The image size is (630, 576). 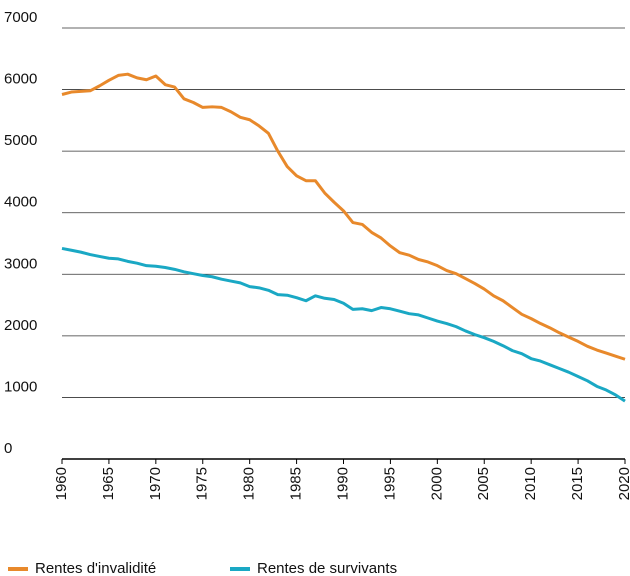 What do you see at coordinates (8, 448) in the screenshot?
I see `y-tick-label: 0` at bounding box center [8, 448].